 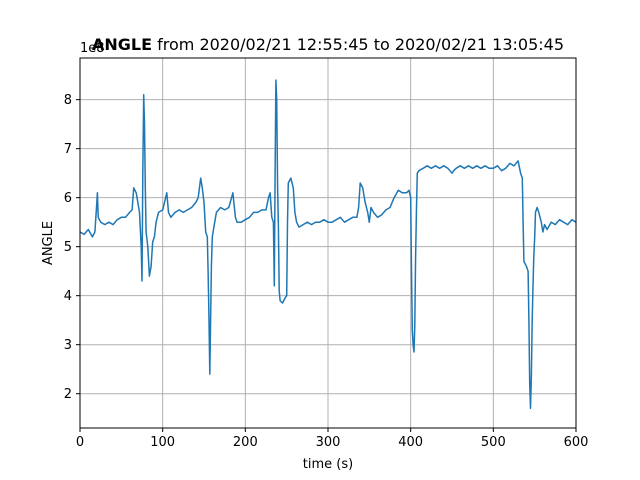 I want to click on x-tick-label: 0, so click(x=80, y=442).